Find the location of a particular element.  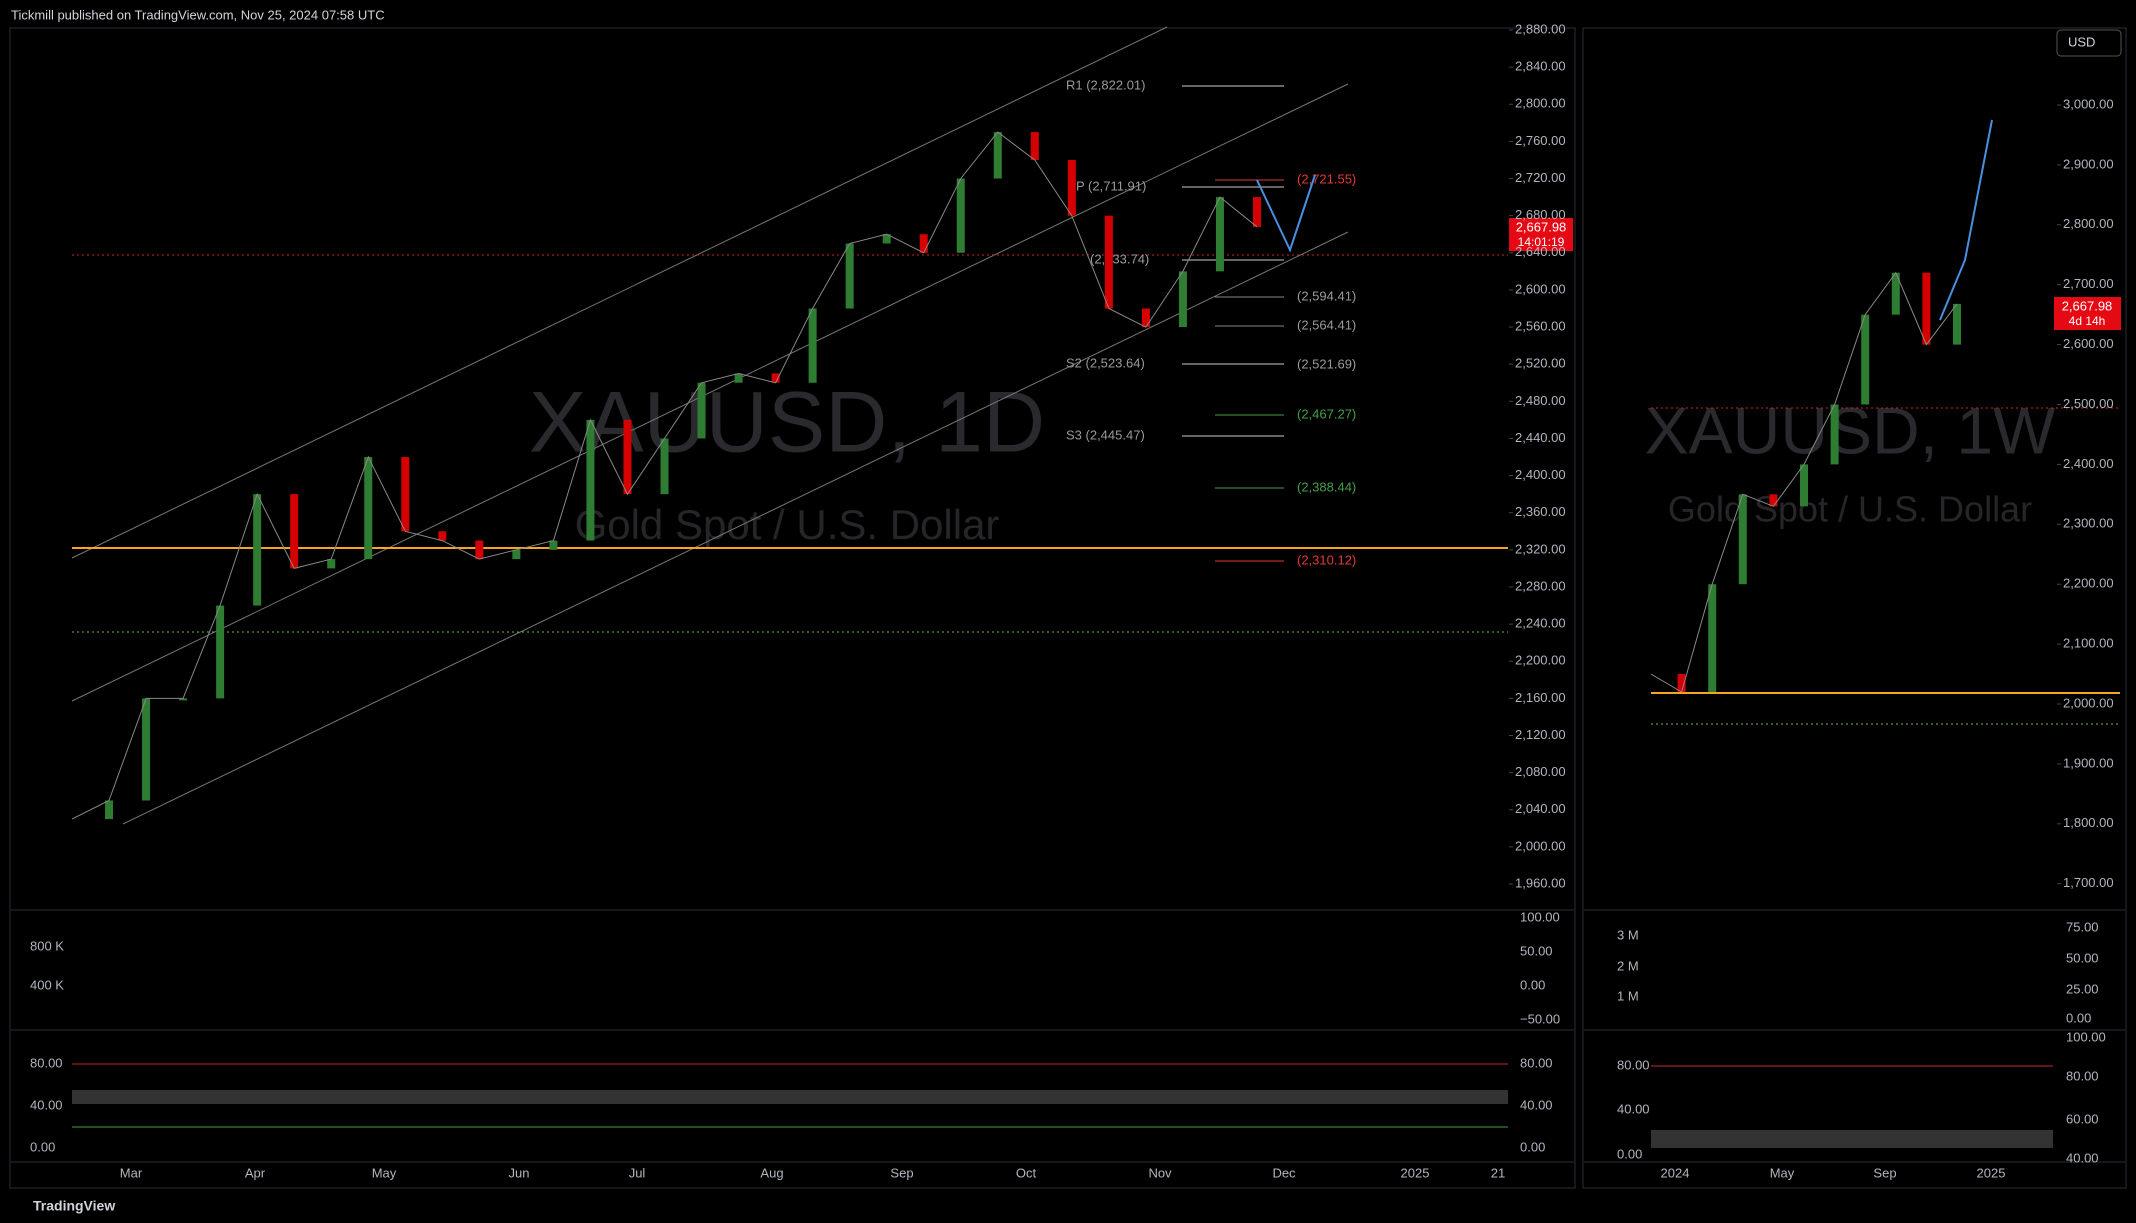

level-label: (2,310.12) is located at coordinates (1326, 559).